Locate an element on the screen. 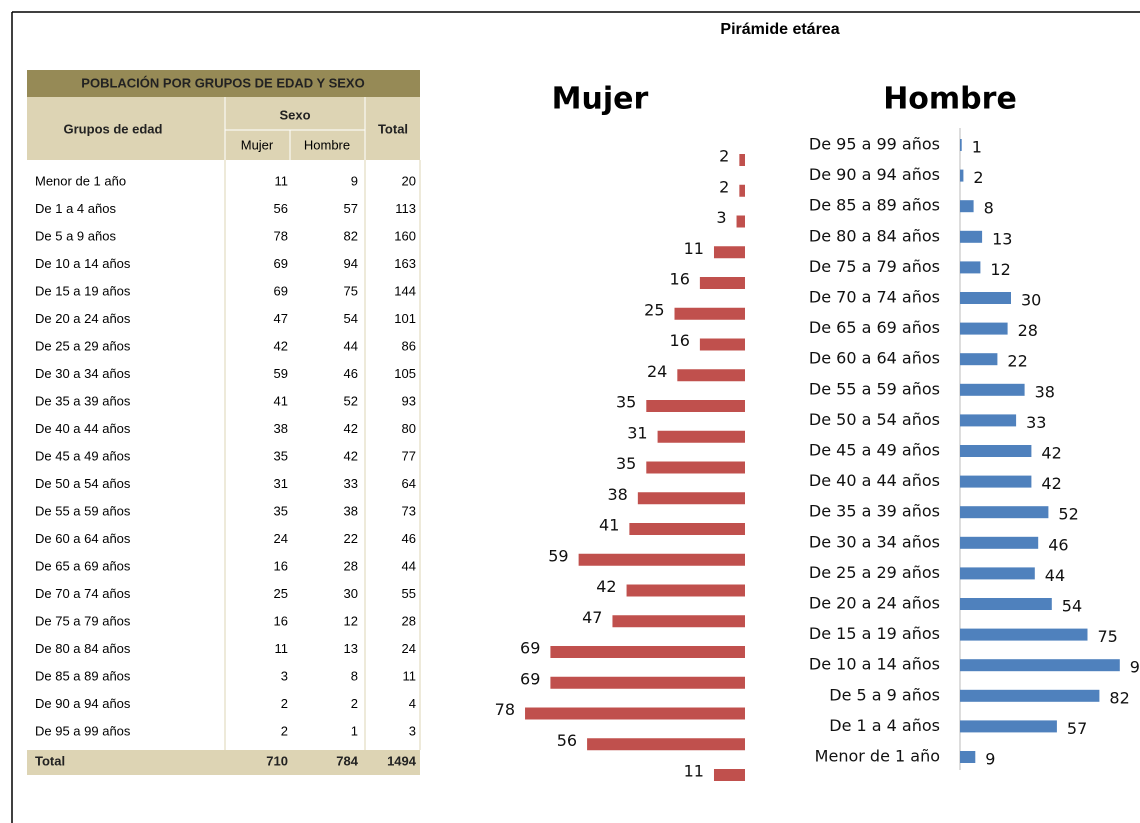 The height and width of the screenshot is (823, 1140). table-cell: 30 is located at coordinates (351, 593).